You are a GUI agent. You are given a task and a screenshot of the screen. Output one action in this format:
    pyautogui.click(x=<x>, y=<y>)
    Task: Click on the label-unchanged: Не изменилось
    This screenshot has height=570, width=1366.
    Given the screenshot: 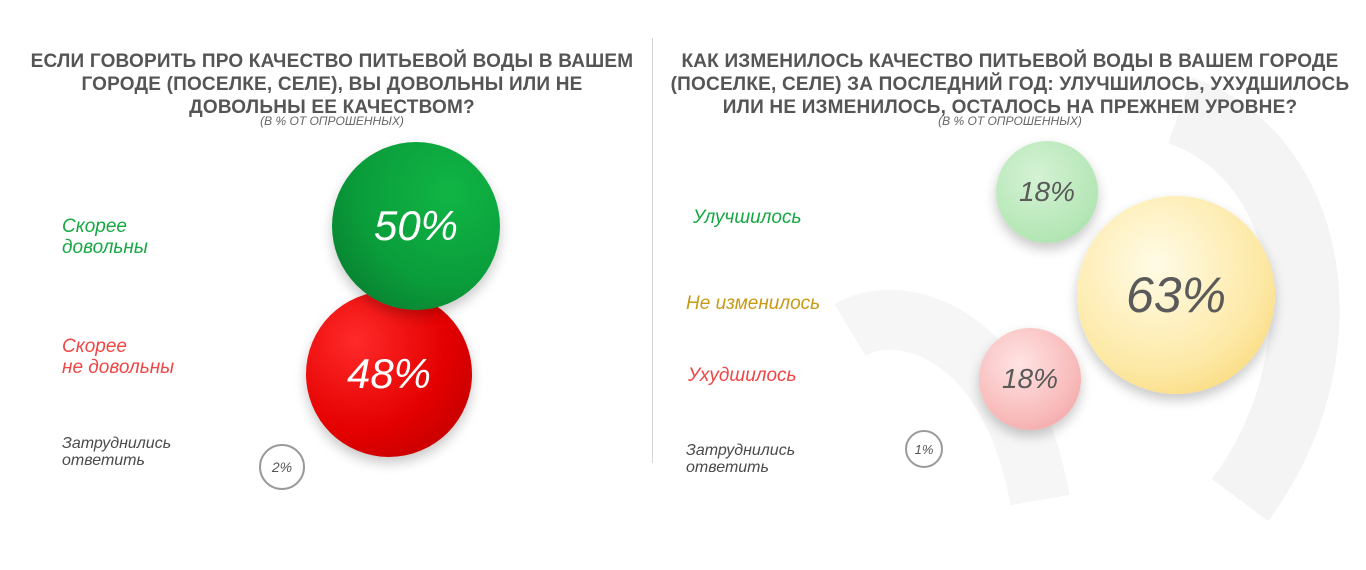 What is the action you would take?
    pyautogui.click(x=753, y=303)
    